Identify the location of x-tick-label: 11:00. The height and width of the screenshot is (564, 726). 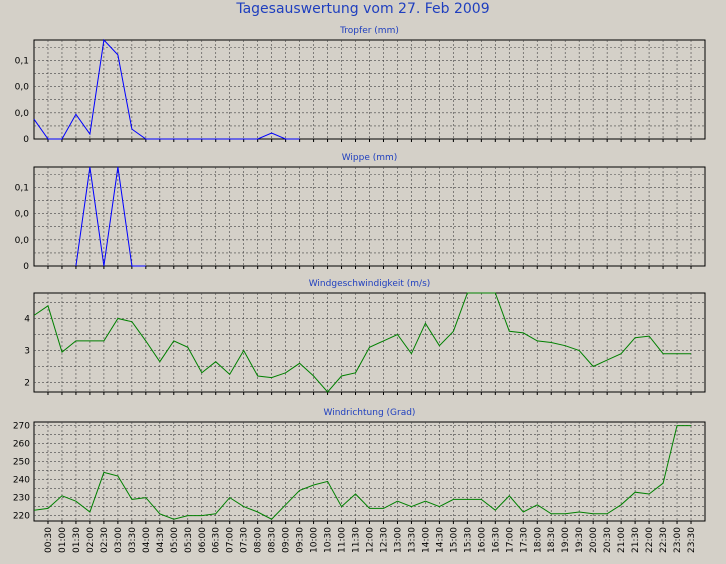
(343, 540).